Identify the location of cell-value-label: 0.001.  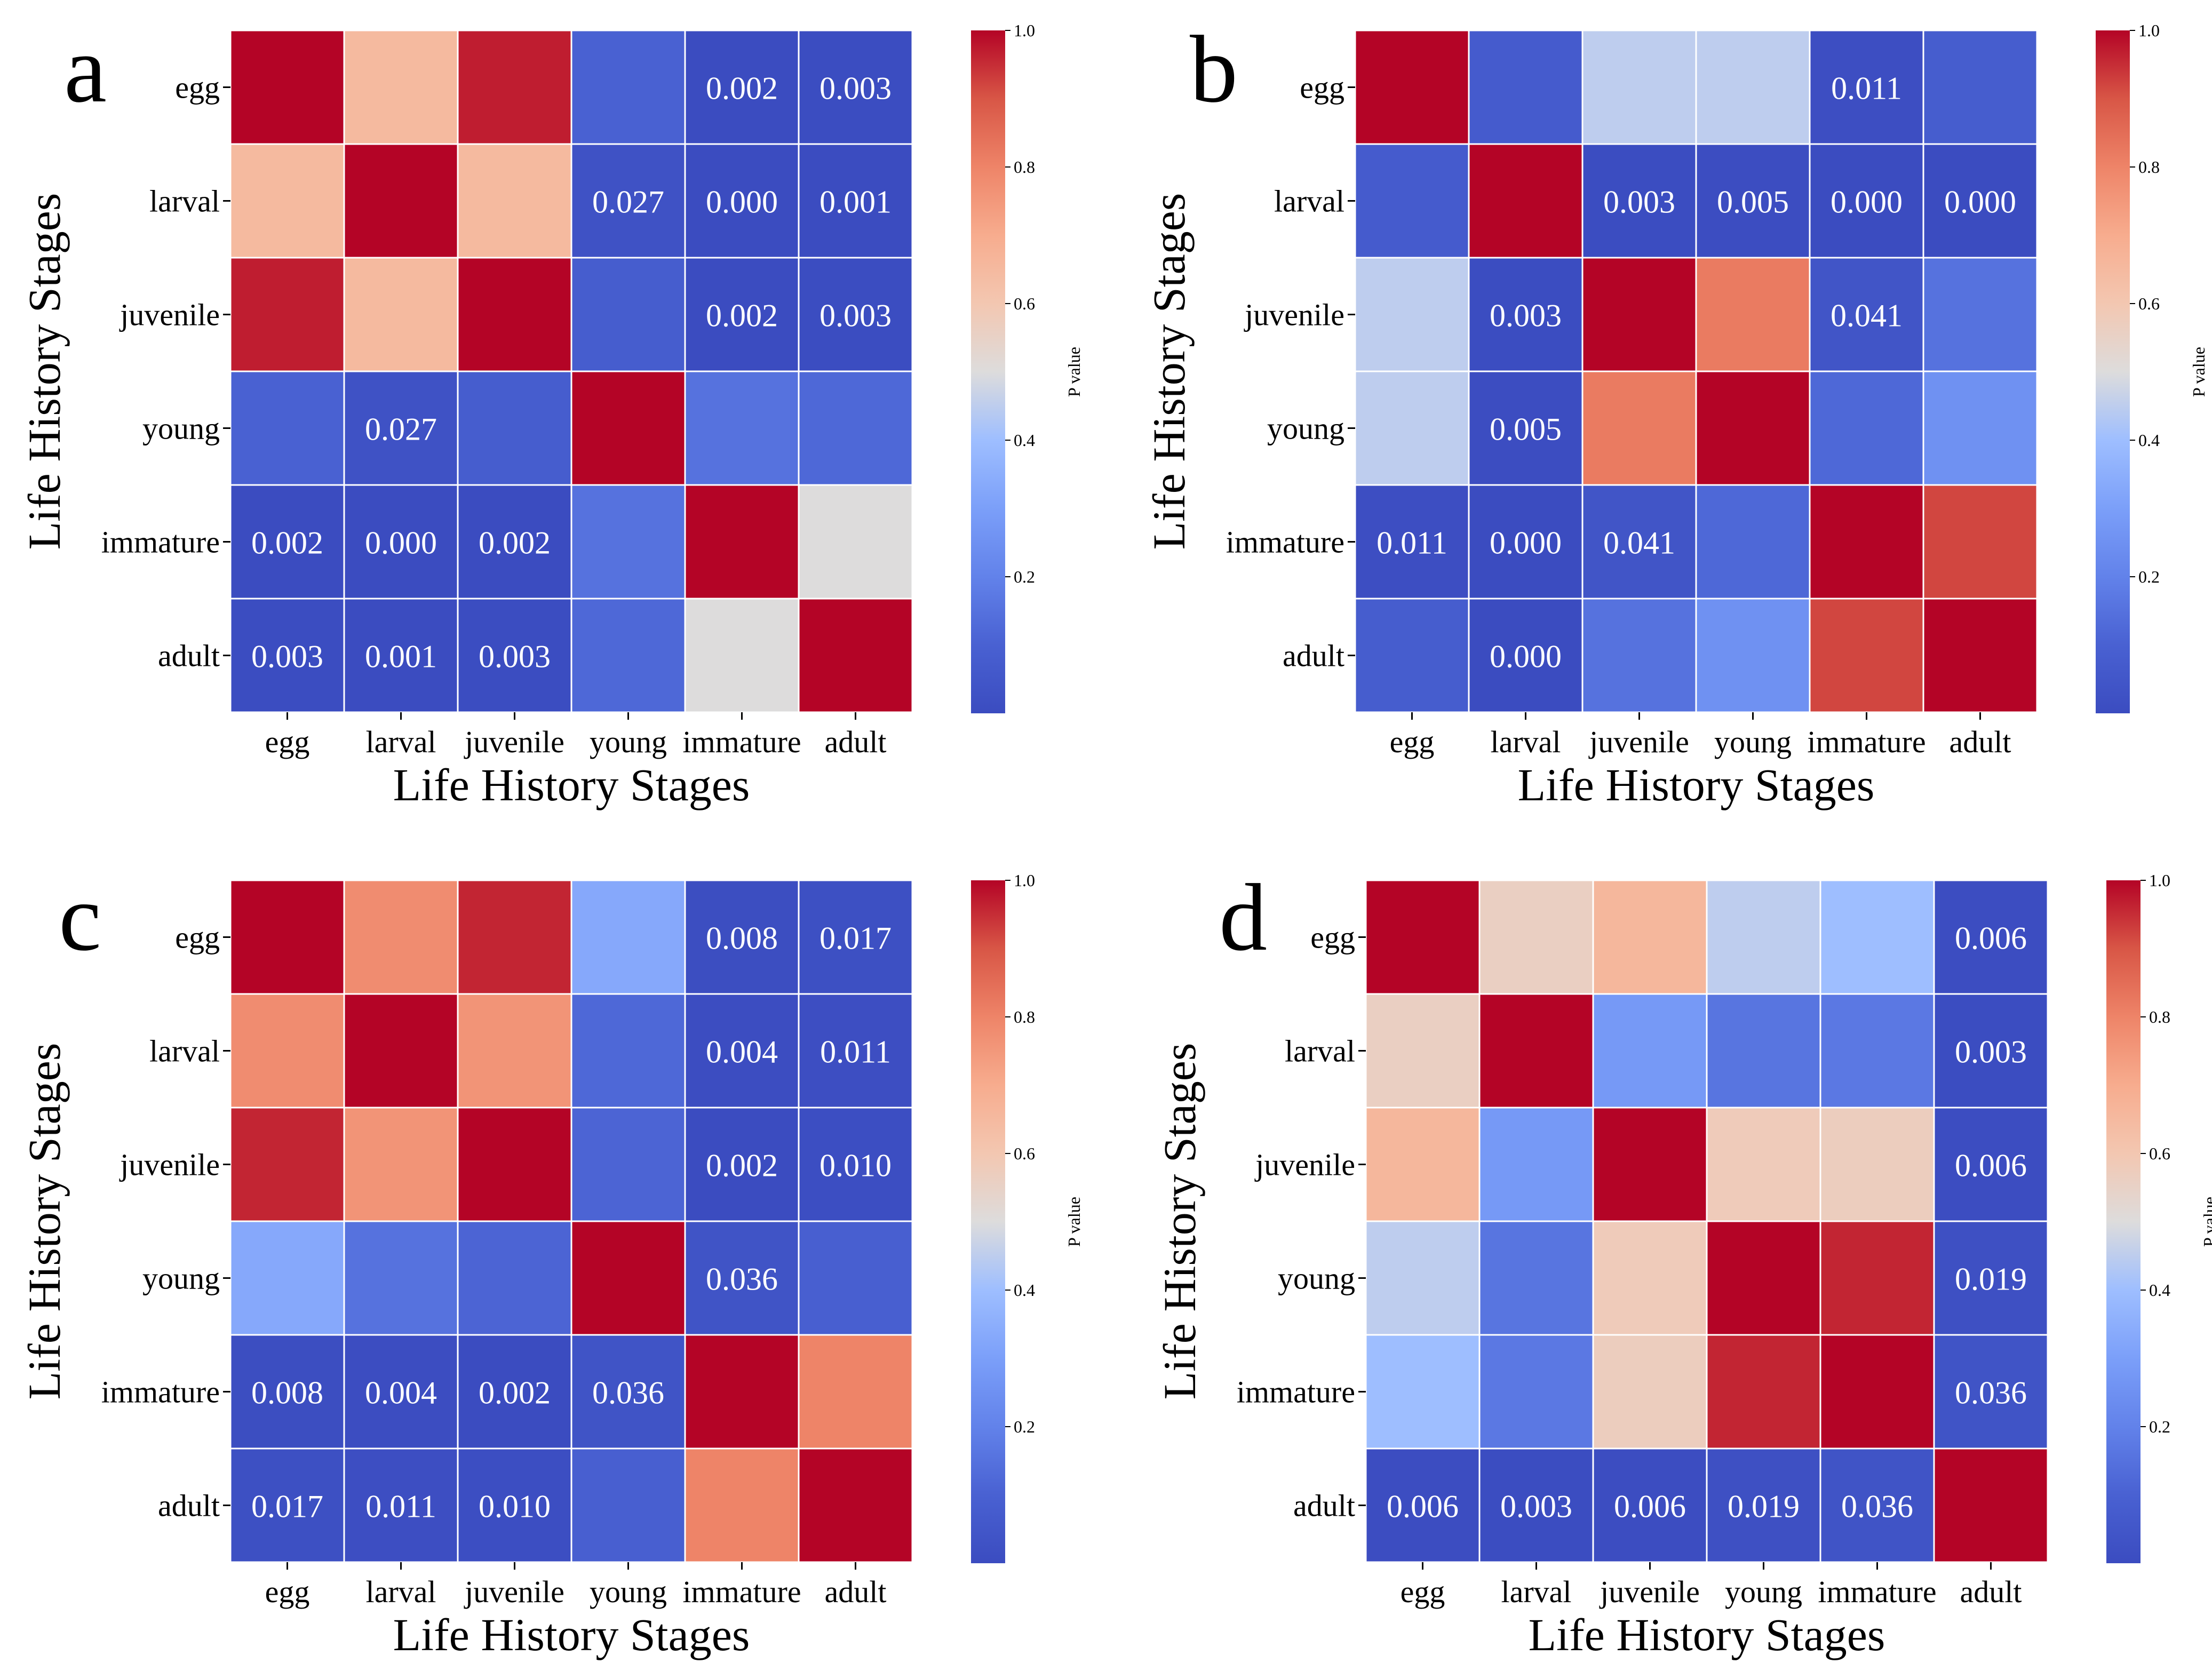
(401, 656).